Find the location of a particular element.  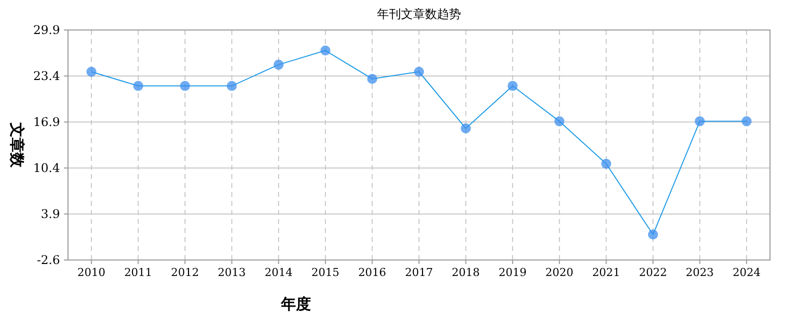

x-tick-label: 2020 is located at coordinates (559, 272).